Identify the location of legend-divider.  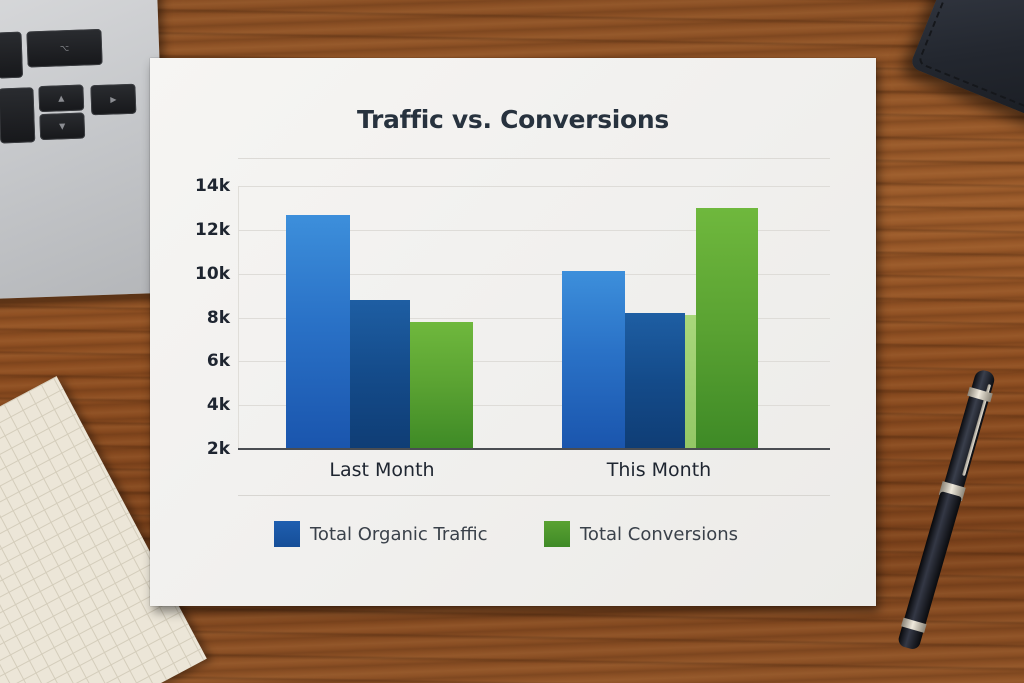
(534, 495).